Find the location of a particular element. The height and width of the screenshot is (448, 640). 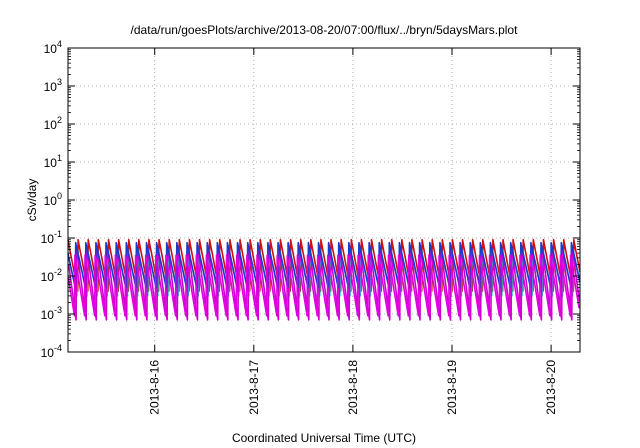

y-tick-label: 10⁻³ is located at coordinates (51, 313).